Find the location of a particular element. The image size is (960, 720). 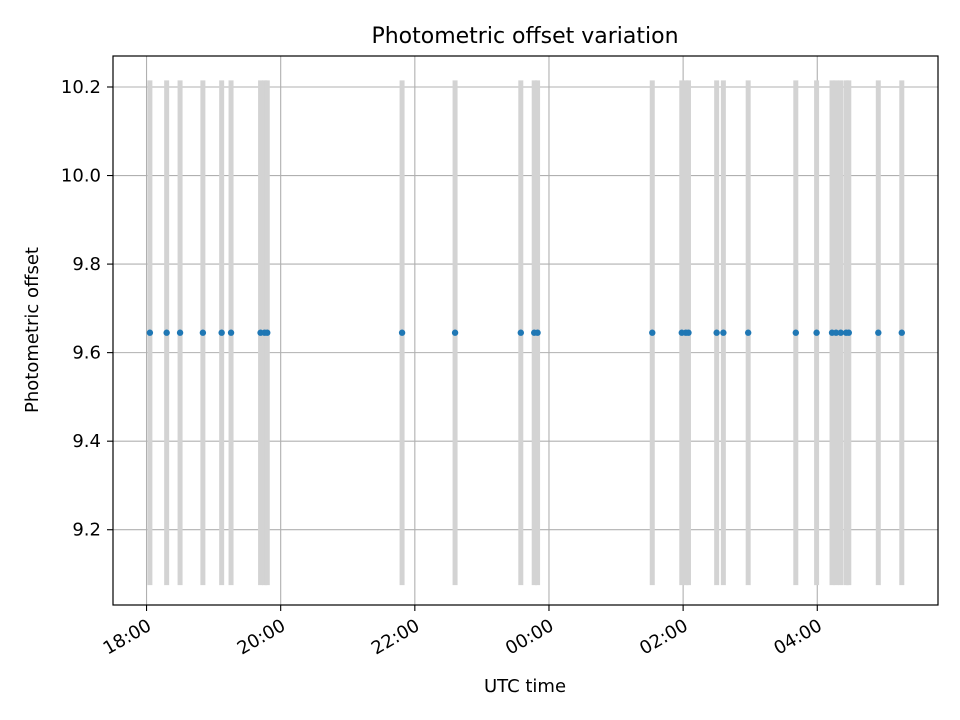

y-tick-label: 9.4 is located at coordinates (86, 441).